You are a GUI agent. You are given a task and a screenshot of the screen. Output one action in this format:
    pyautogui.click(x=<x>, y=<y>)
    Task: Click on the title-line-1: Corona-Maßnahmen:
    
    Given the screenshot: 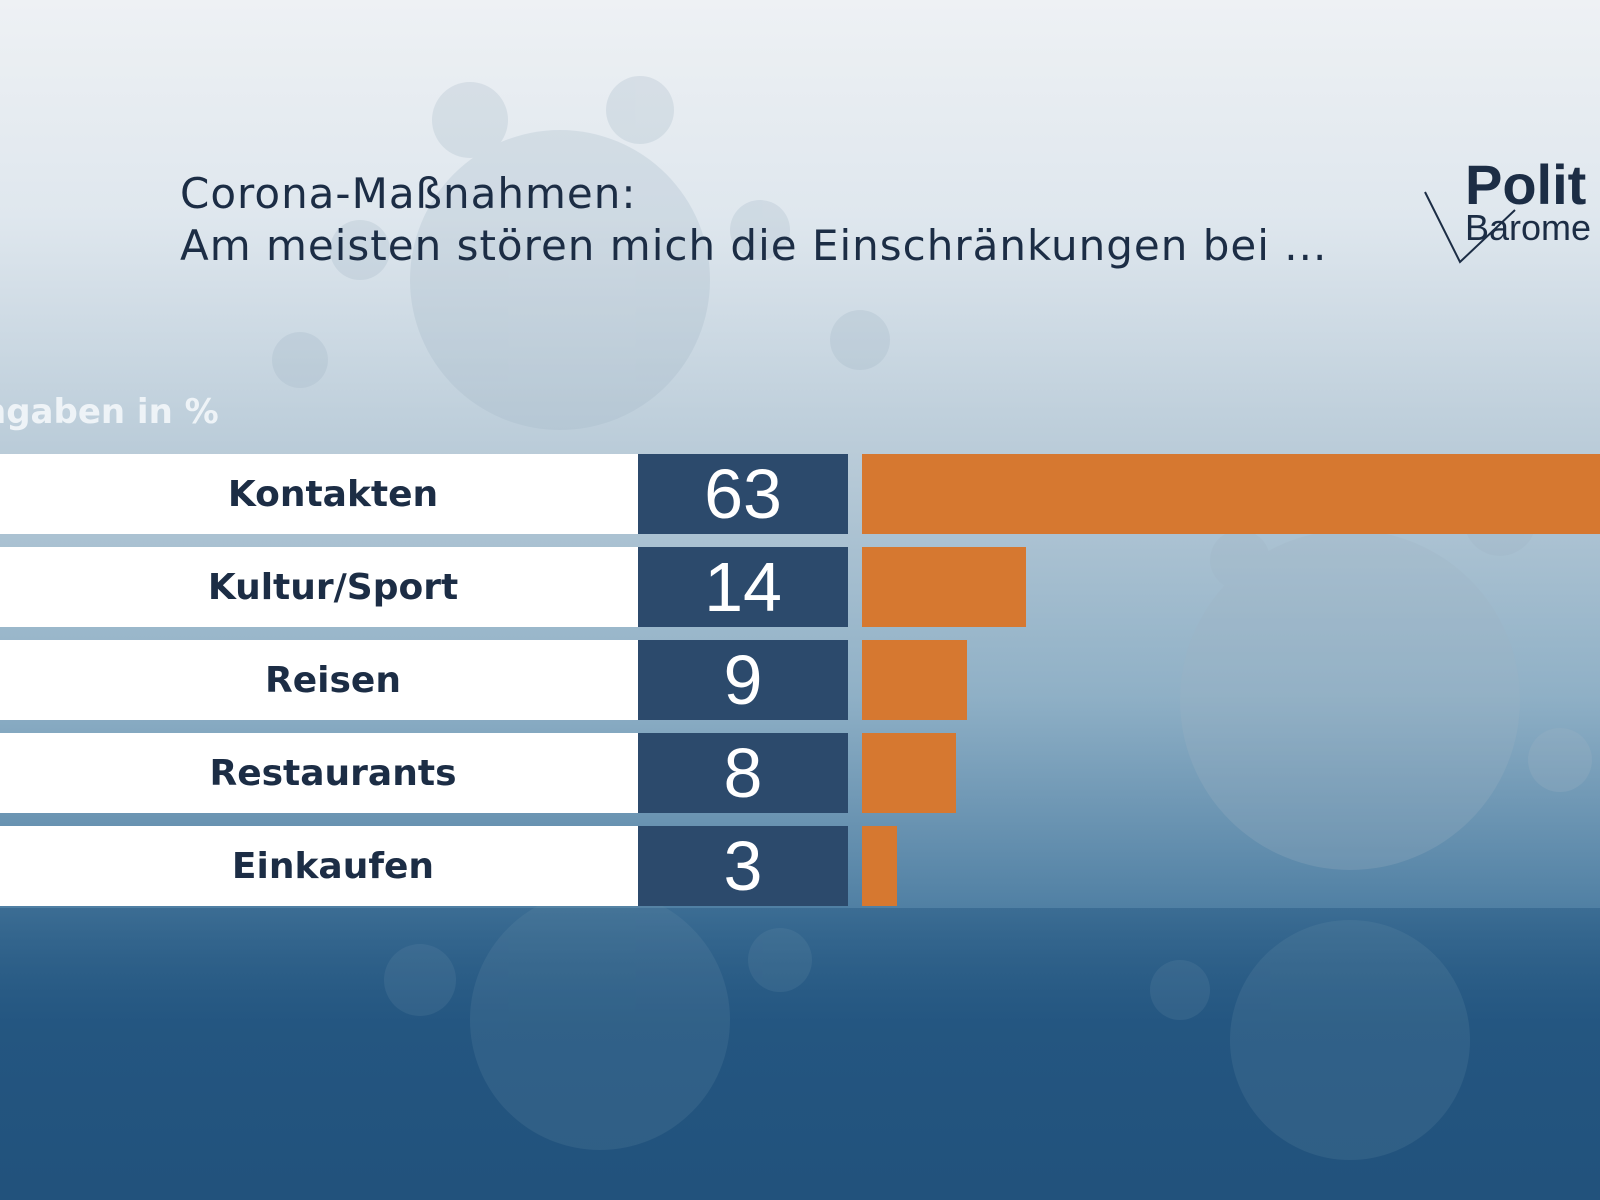 What is the action you would take?
    pyautogui.click(x=408, y=193)
    